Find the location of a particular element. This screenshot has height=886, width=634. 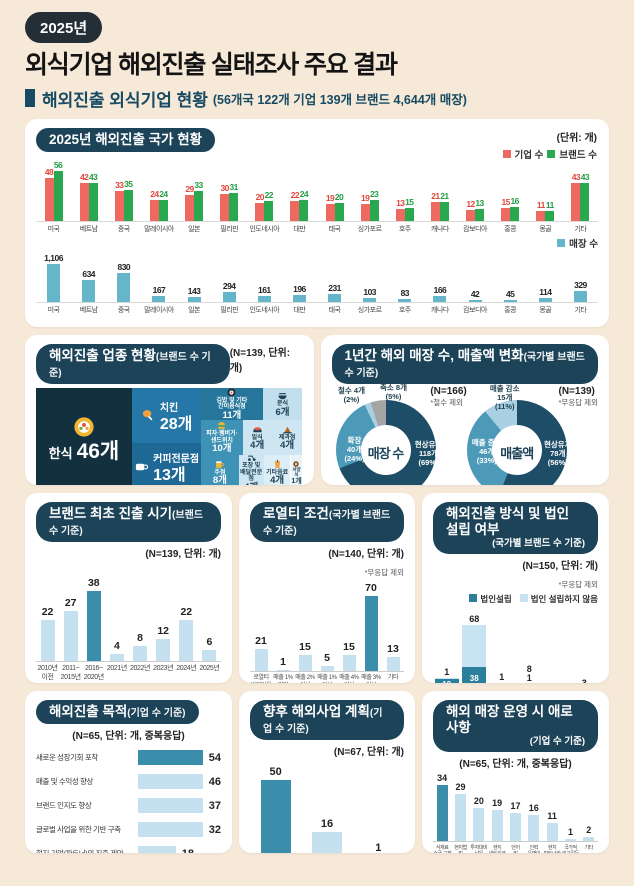

bar-label: 새로운 성장기회 포착 is located at coordinates (67, 758).